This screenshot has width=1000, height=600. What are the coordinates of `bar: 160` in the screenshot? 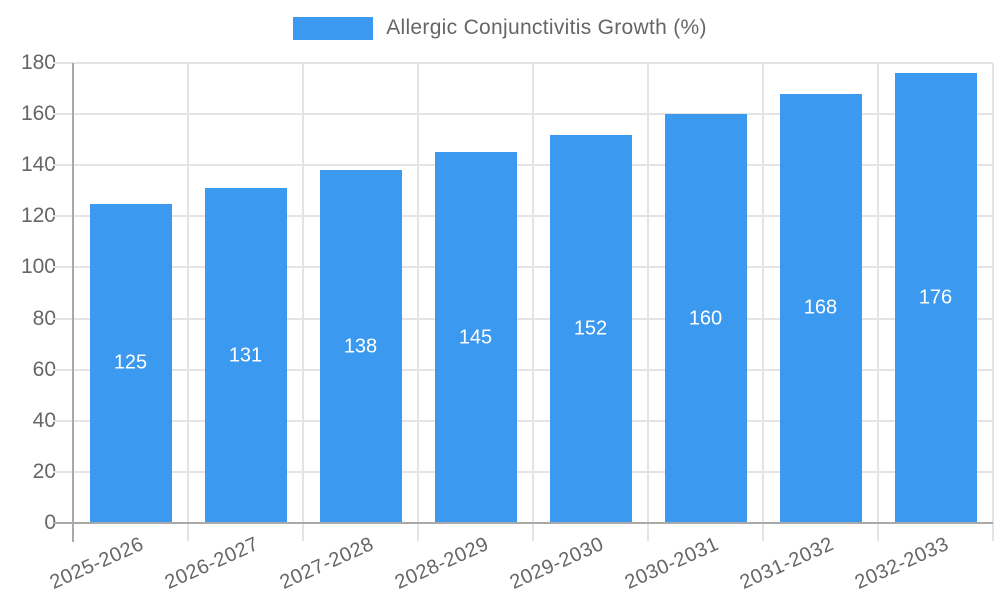 It's located at (705, 318).